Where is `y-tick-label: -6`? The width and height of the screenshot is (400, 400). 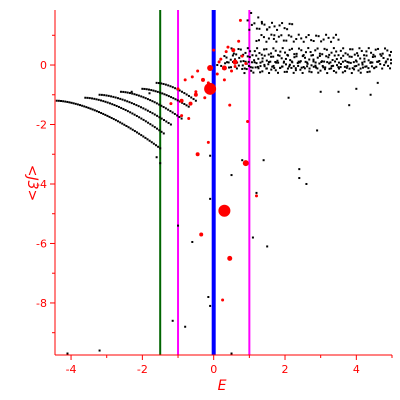
y-tick-label: -6 is located at coordinates (41, 243).